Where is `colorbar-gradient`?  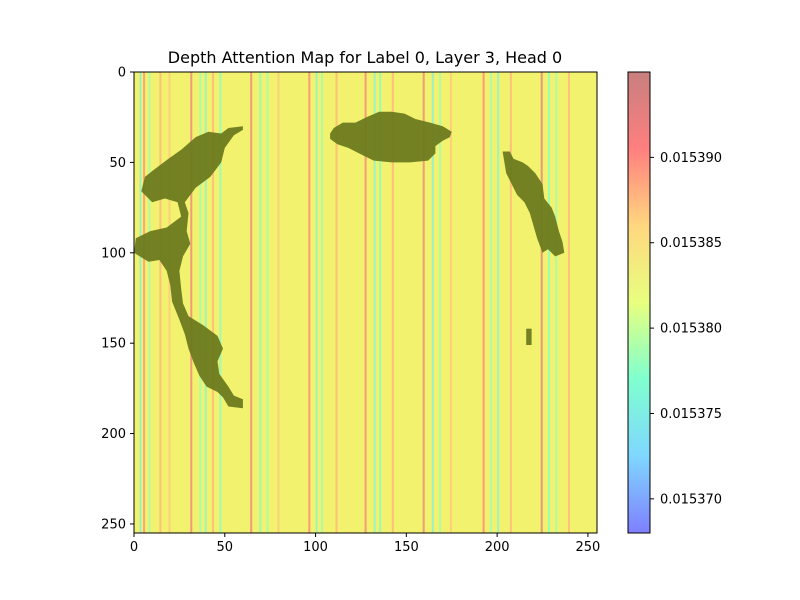 colorbar-gradient is located at coordinates (639, 302).